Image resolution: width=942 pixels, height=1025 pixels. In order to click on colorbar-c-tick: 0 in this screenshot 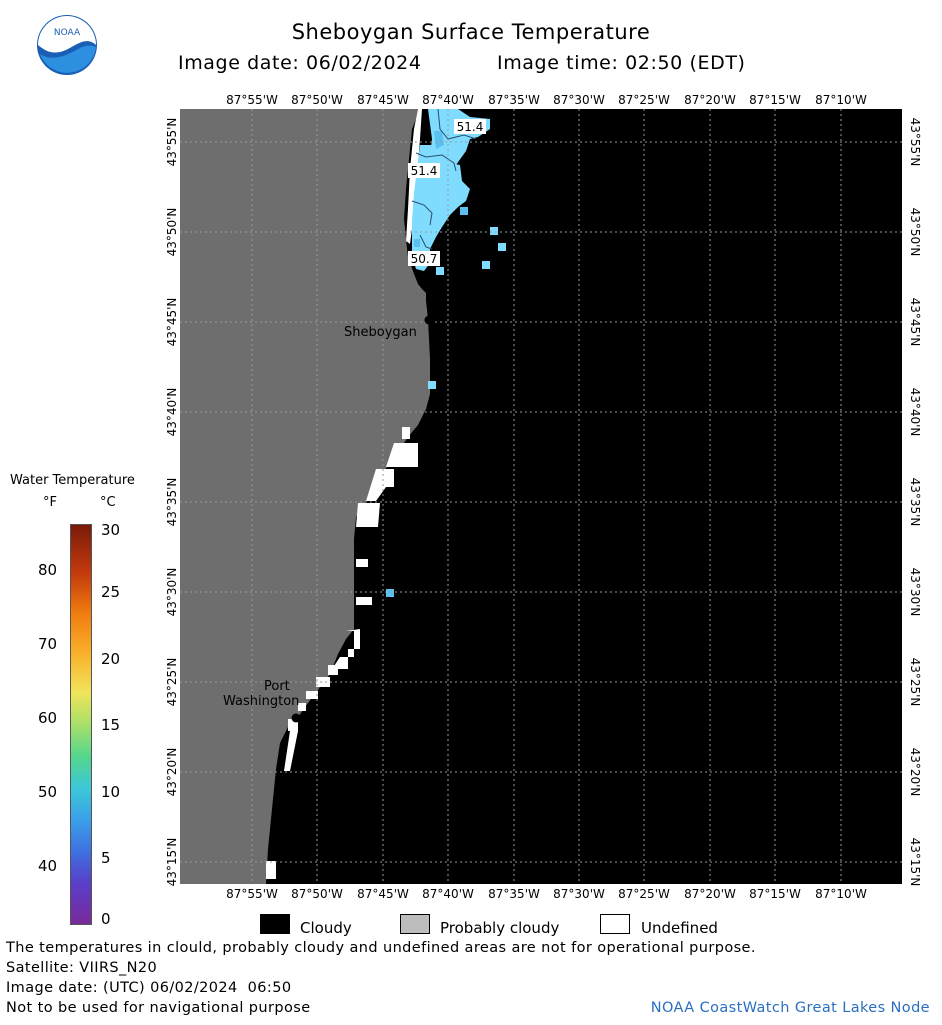, I will do `click(106, 919)`.